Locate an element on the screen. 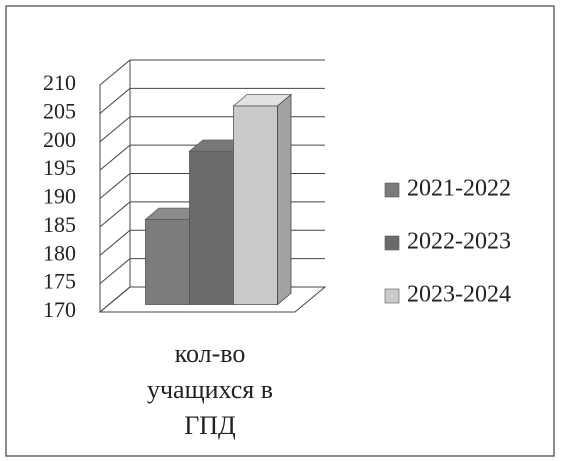 The image size is (561, 461). y-tick-label: 195 is located at coordinates (59, 167).